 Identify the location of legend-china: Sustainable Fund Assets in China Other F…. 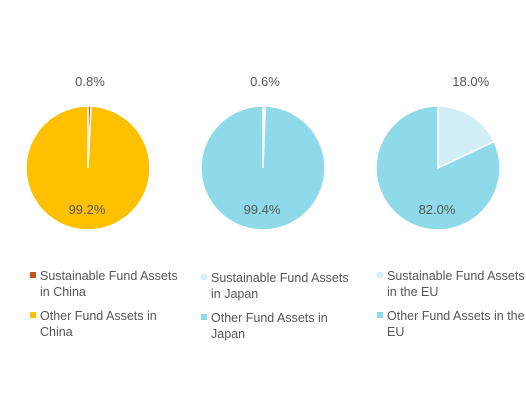
(105, 308).